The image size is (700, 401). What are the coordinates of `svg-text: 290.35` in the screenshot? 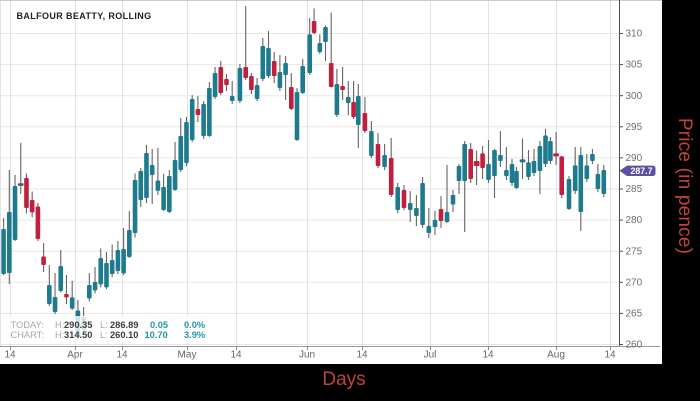 It's located at (78, 325).